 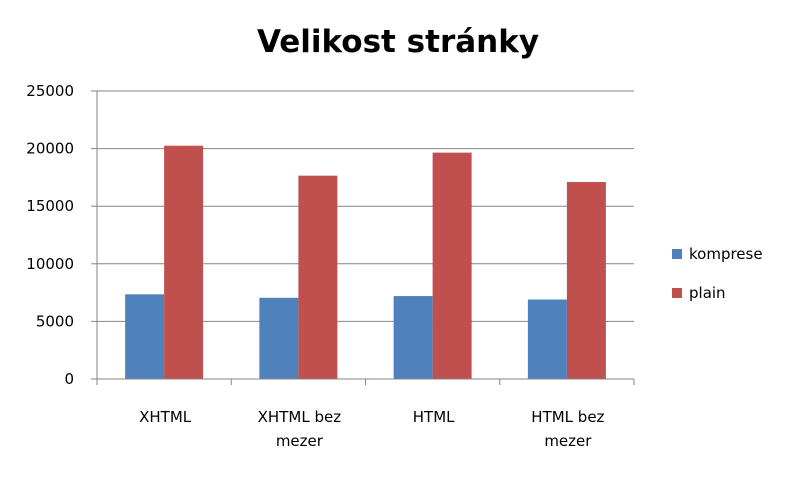 What do you see at coordinates (50, 149) in the screenshot?
I see `y-tick-label-4: 20000` at bounding box center [50, 149].